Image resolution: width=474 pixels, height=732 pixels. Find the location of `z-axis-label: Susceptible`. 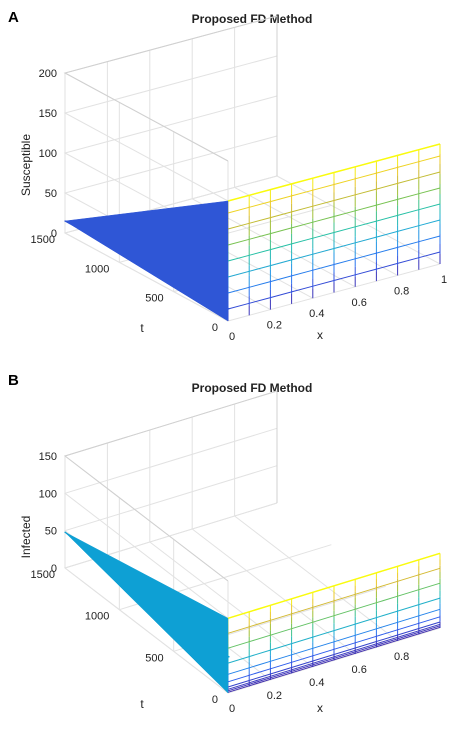

z-axis-label: Susceptible is located at coordinates (26, 165).